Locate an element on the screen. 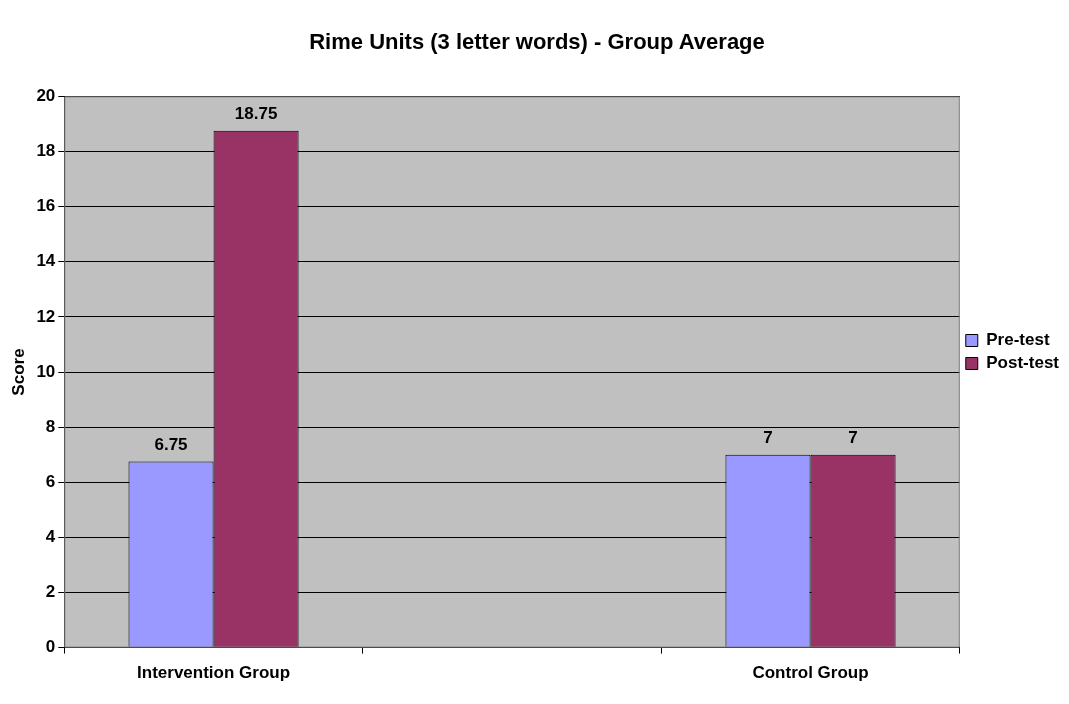 Image resolution: width=1069 pixels, height=704 pixels. legend-label: Post-test is located at coordinates (1023, 363).